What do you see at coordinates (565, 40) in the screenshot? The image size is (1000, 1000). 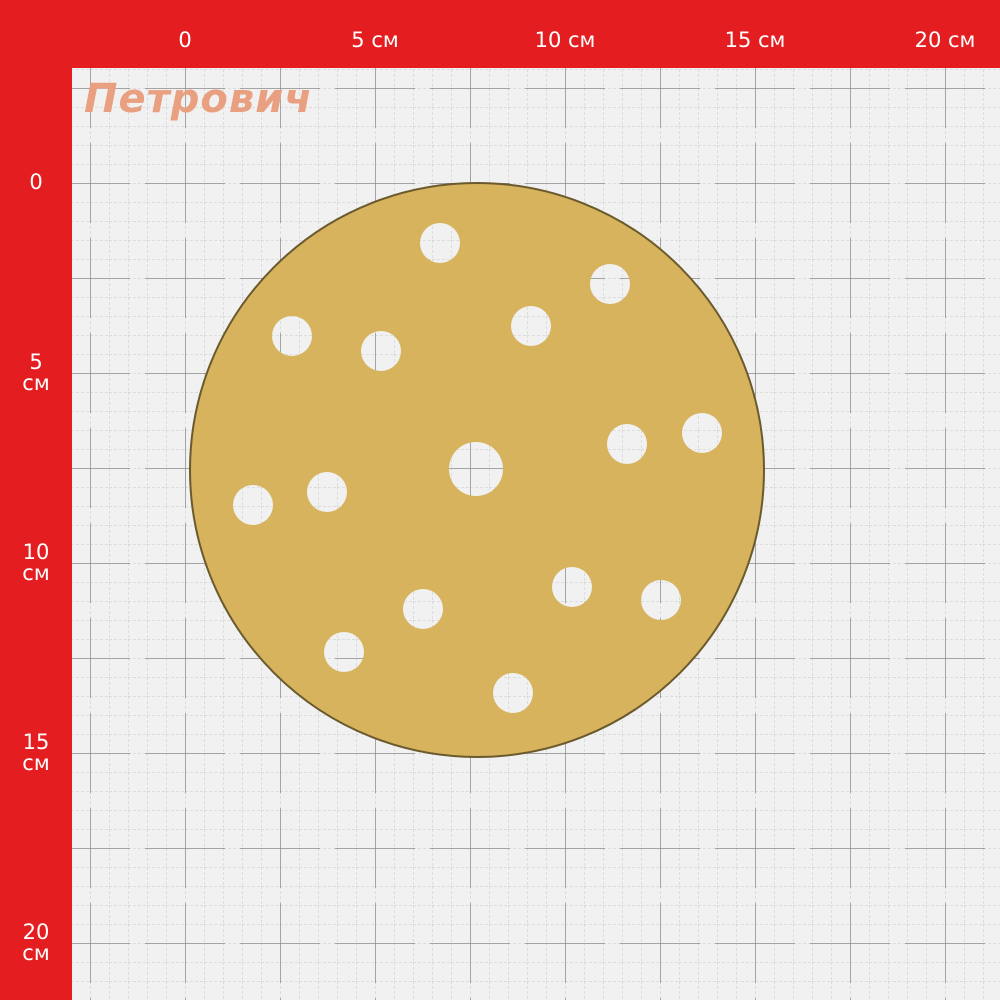 I see `x-tick-10: 10 см` at bounding box center [565, 40].